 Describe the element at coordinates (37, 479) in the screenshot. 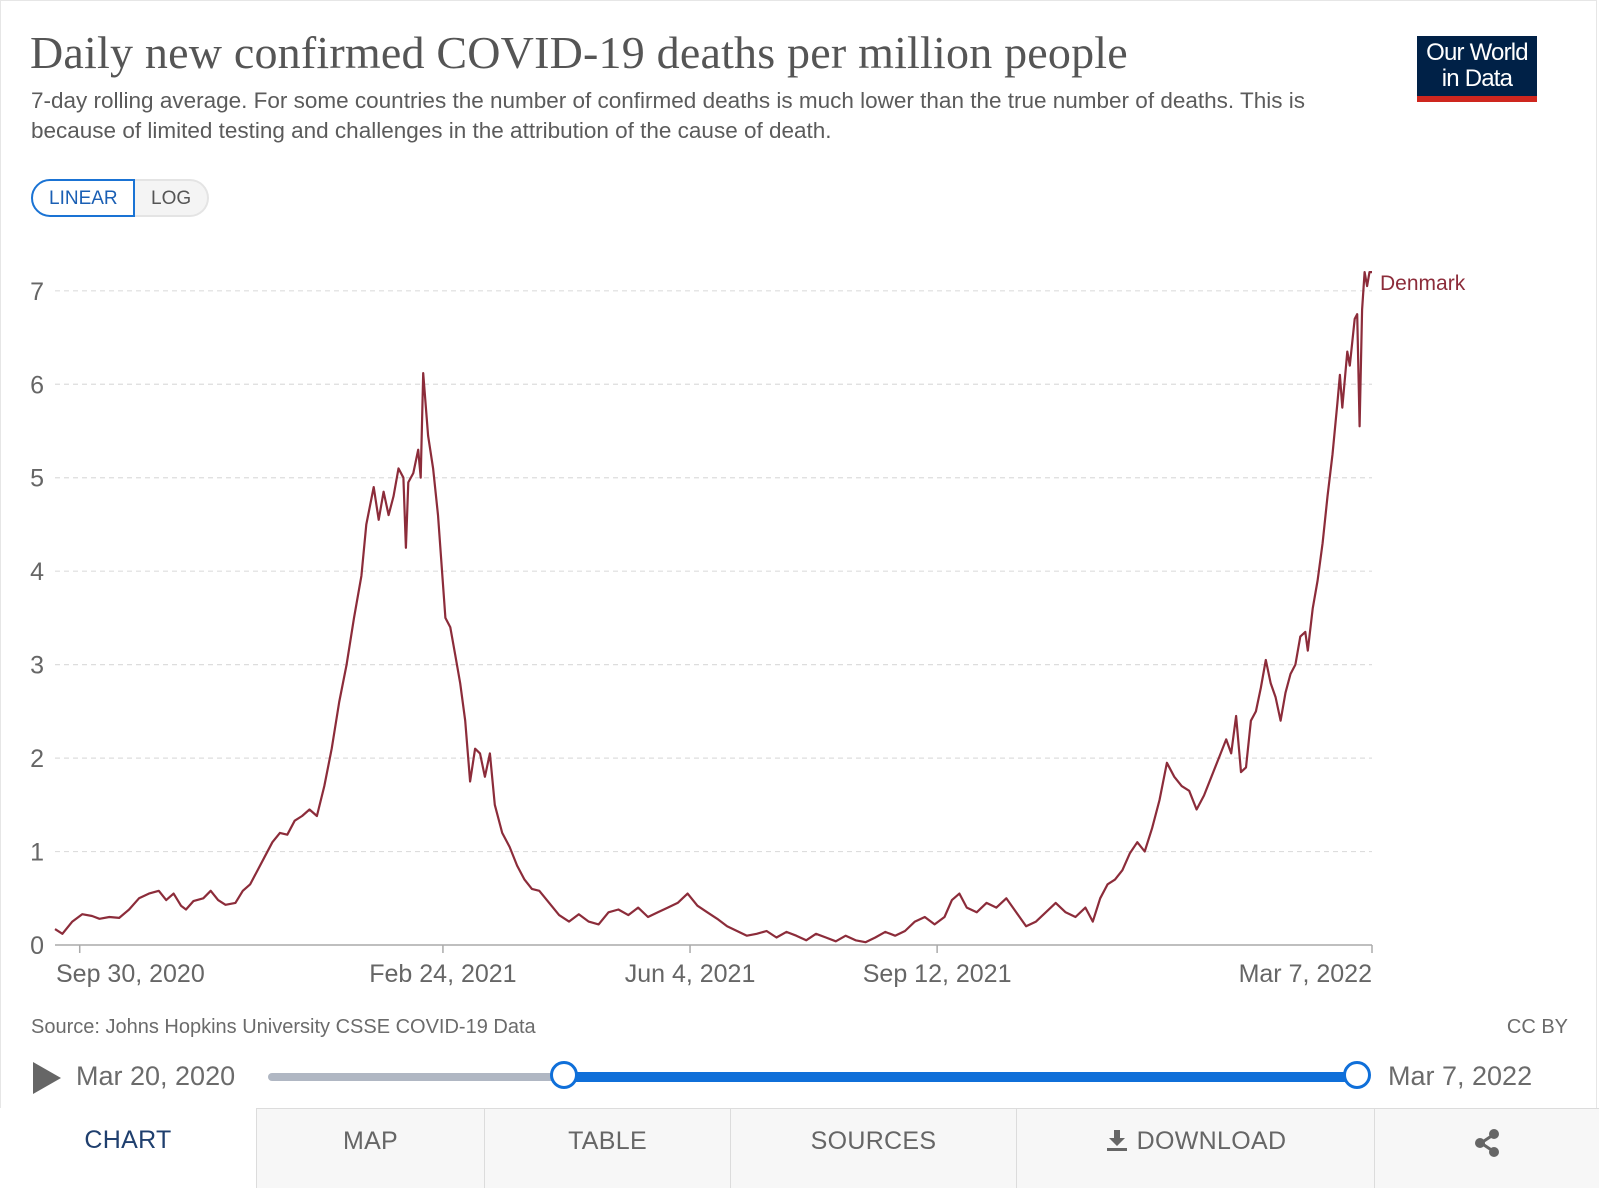

I see `y-tick-label: 5` at that location.